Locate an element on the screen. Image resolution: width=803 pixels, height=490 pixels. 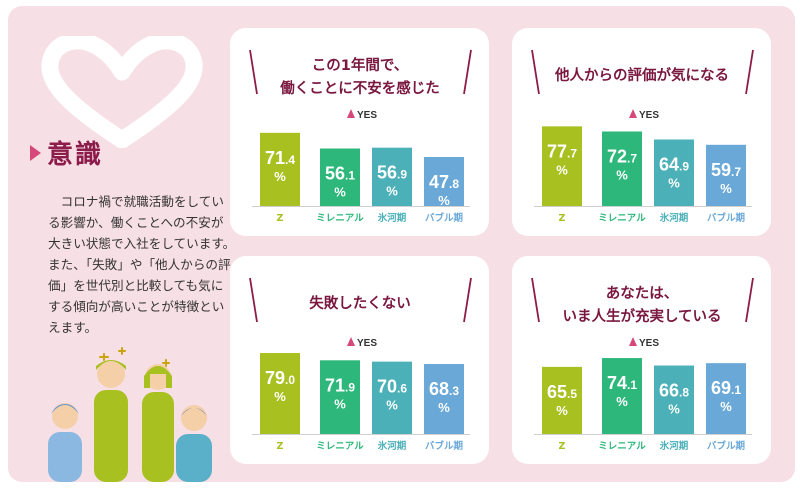
bar-value-label: 72.7 is located at coordinates (622, 156).